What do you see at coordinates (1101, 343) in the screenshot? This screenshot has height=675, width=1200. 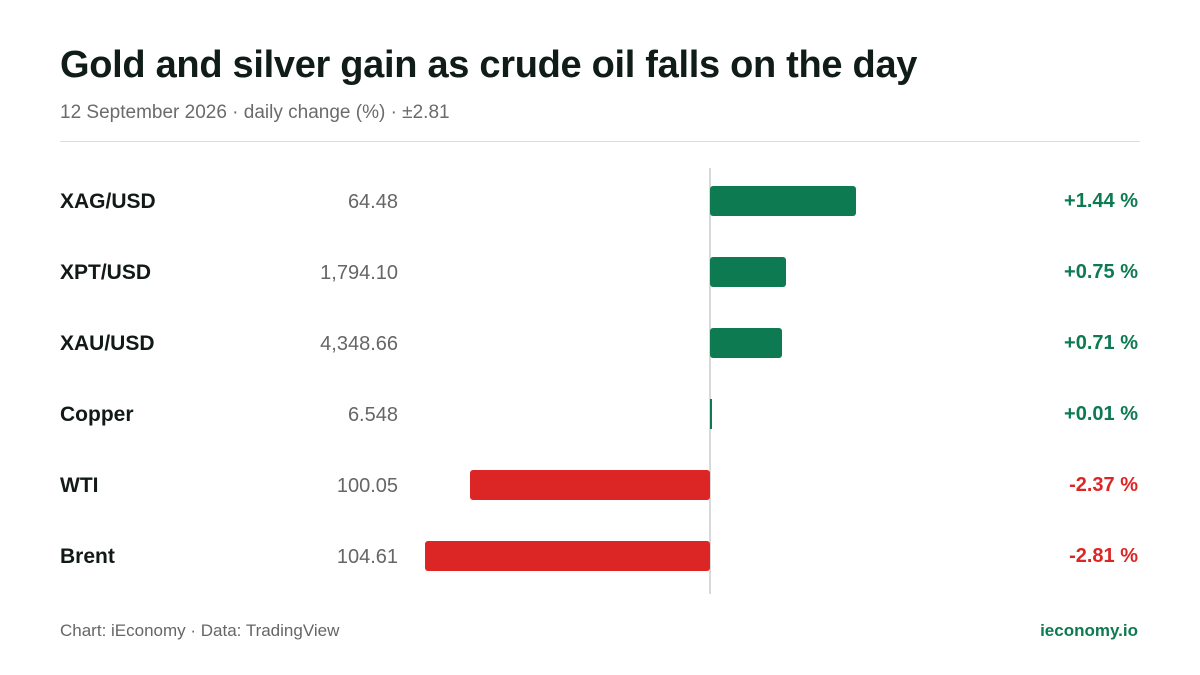 I see `change-label: +0.71 %` at bounding box center [1101, 343].